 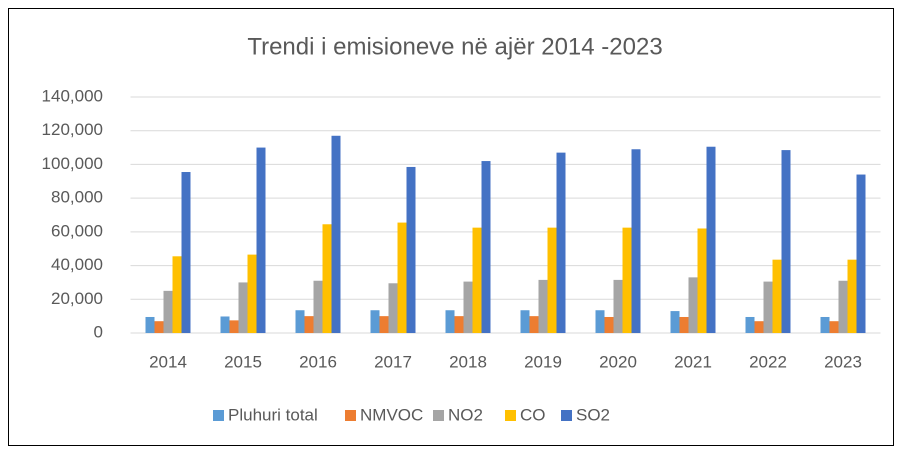 What do you see at coordinates (98, 331) in the screenshot?
I see `y-tick-label: 0` at bounding box center [98, 331].